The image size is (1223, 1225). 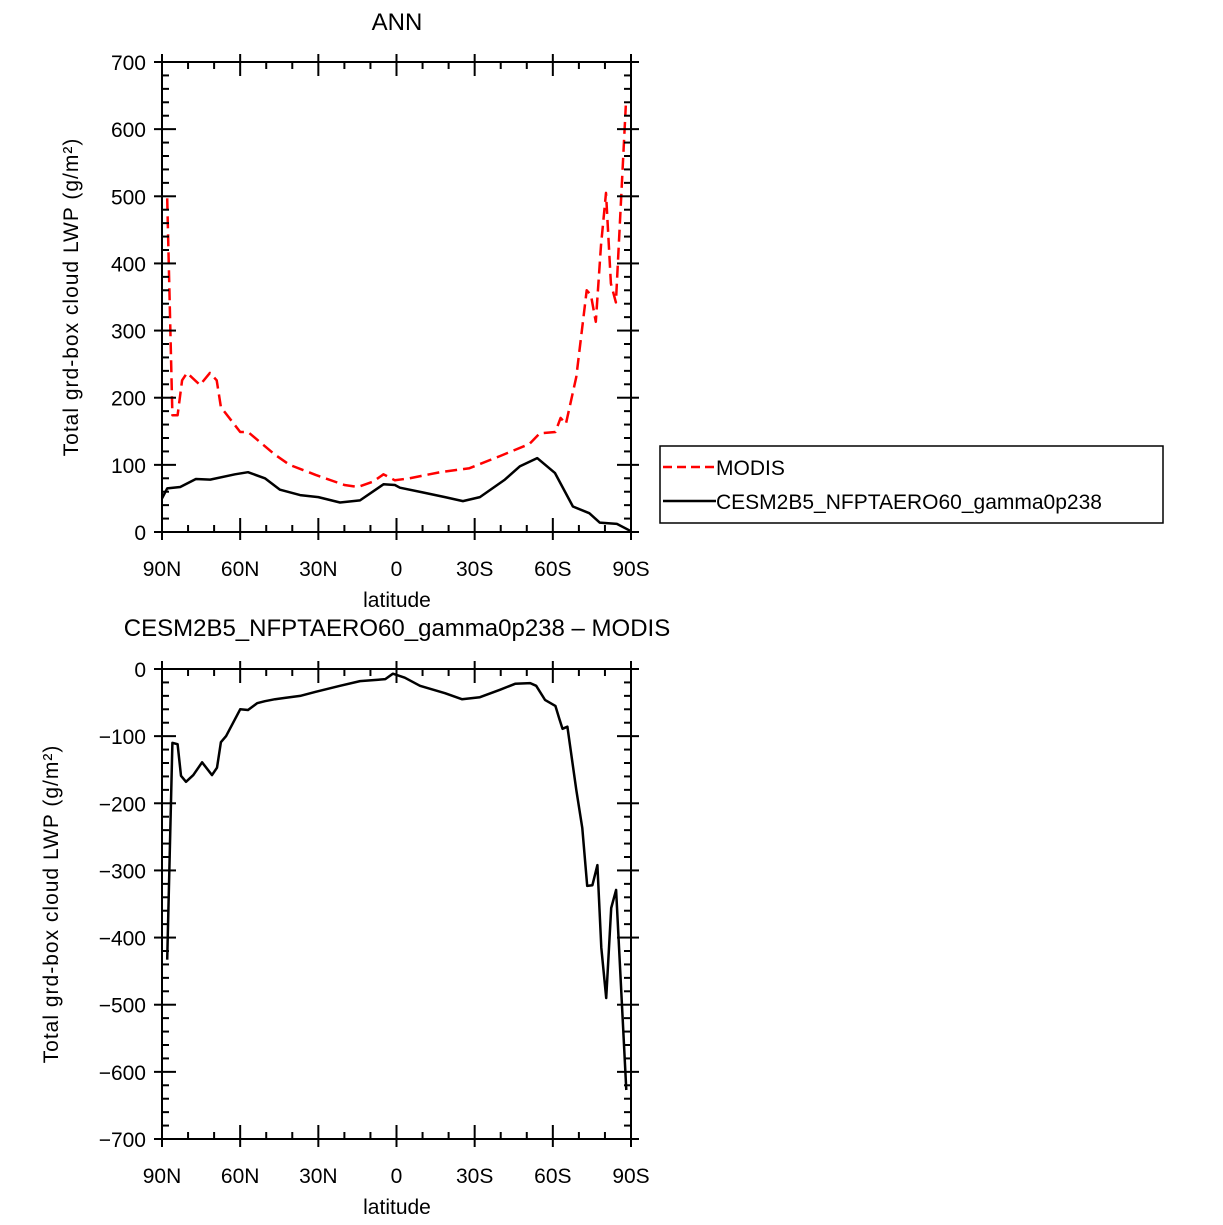 I want to click on top-x-axis-label: latitude, so click(x=397, y=600).